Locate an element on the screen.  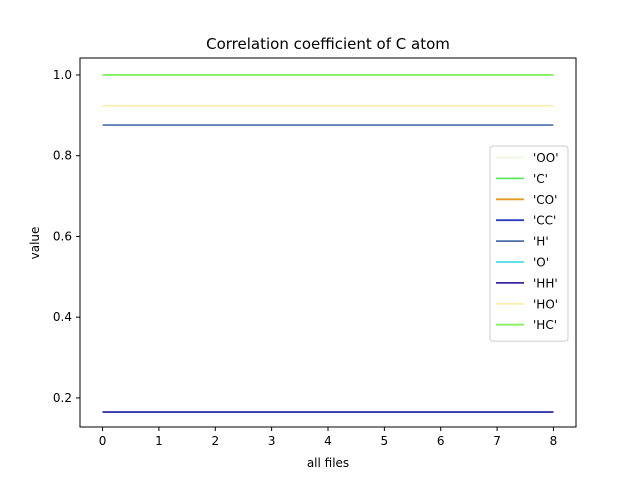
x-tick-label: 5 is located at coordinates (385, 441).